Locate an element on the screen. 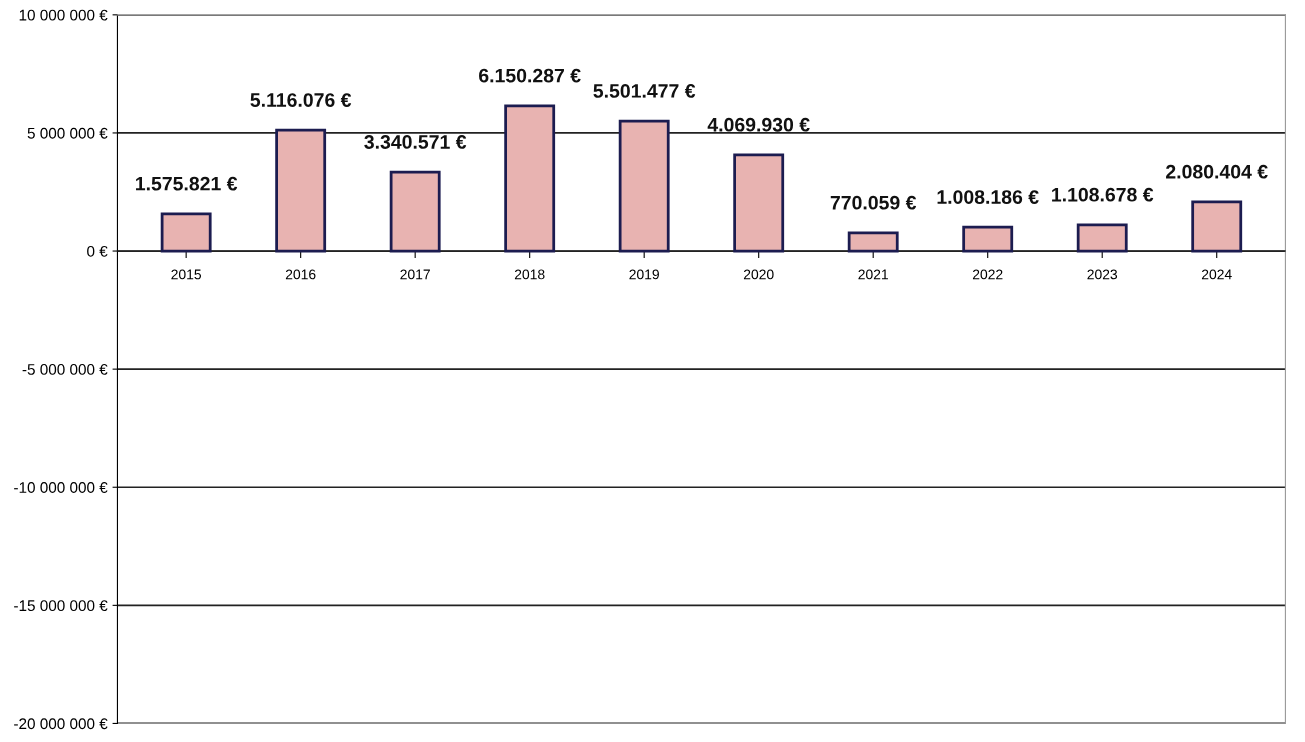 The height and width of the screenshot is (742, 1305). data-label: 5.501.477 € is located at coordinates (644, 91).